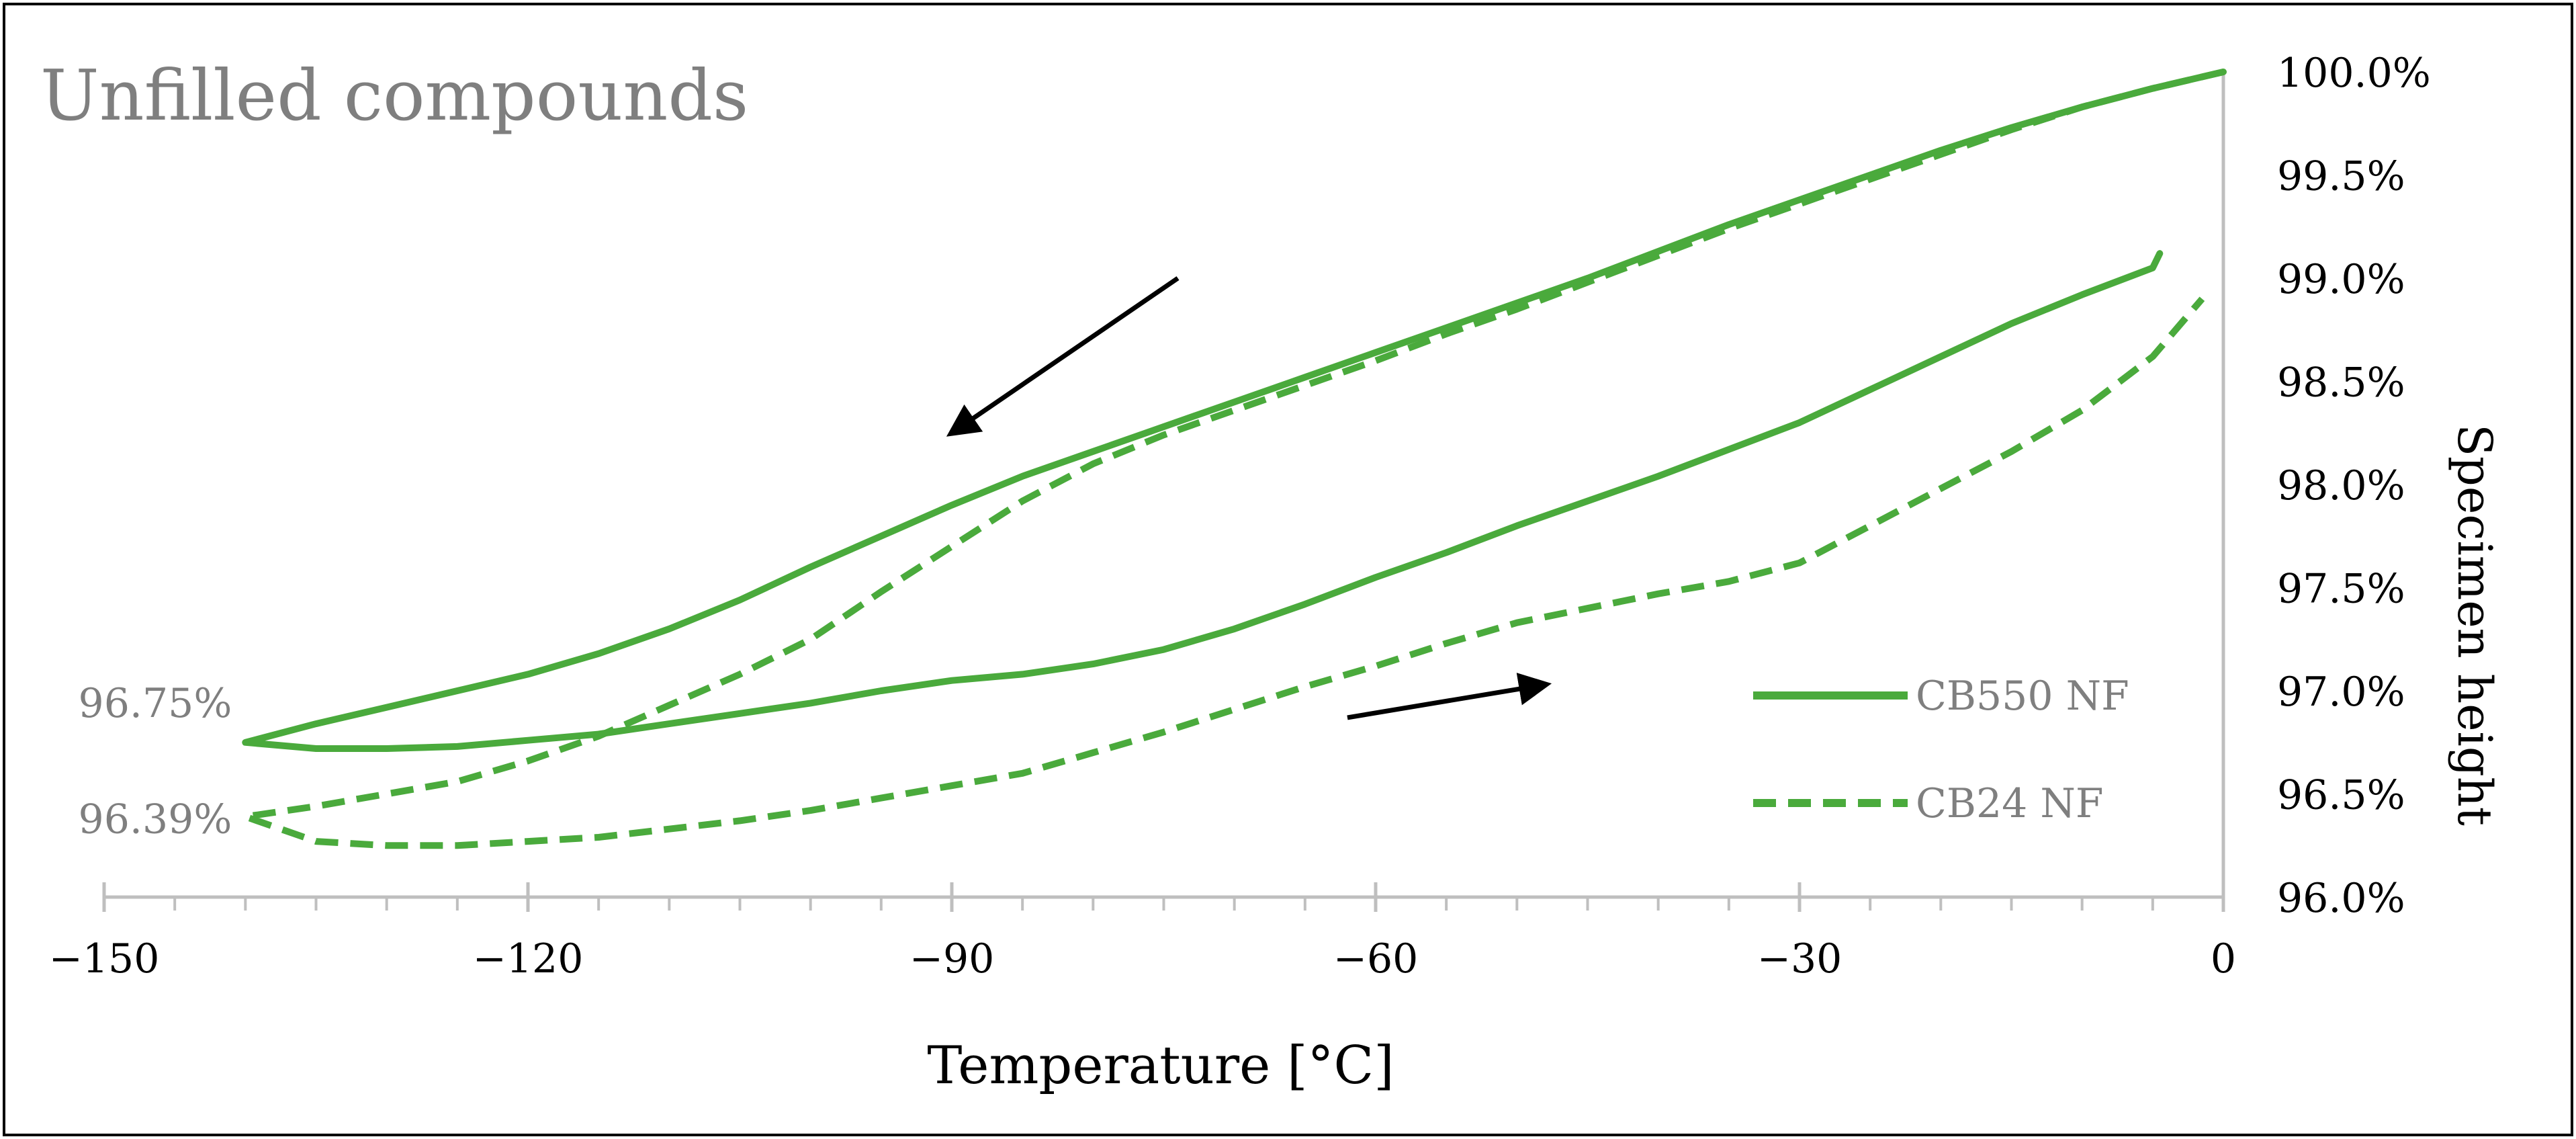  I want to click on chart-title: Unfilled compounds, so click(394, 95).